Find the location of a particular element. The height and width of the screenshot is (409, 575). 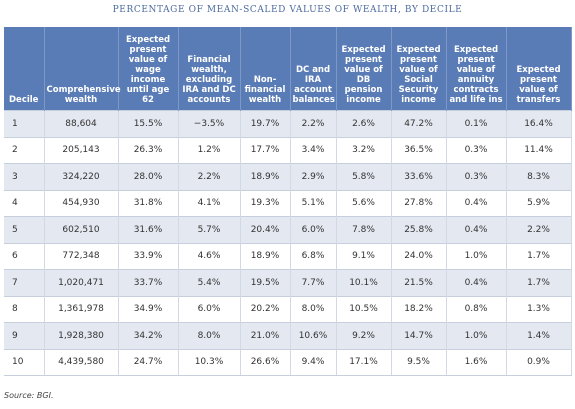

value-cell: 5.4% is located at coordinates (209, 282).